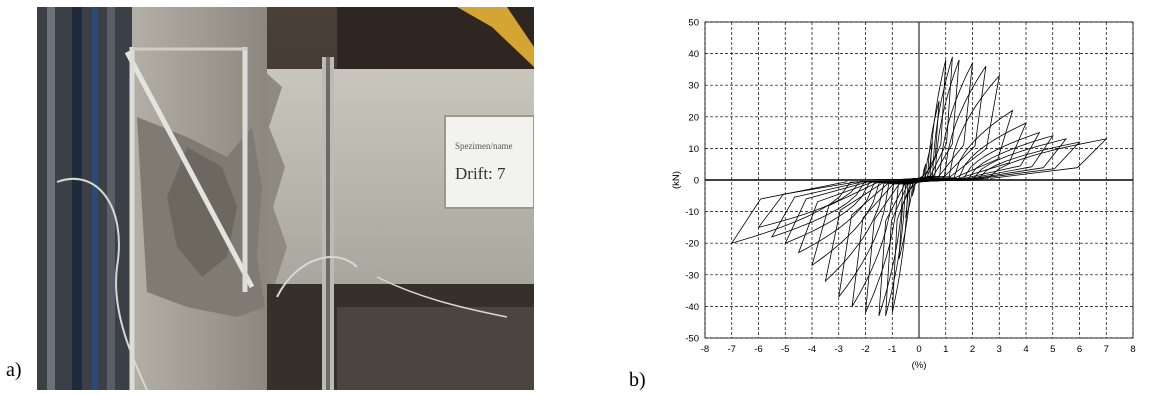  Describe the element at coordinates (705, 349) in the screenshot. I see `x-tick-label: -8` at that location.